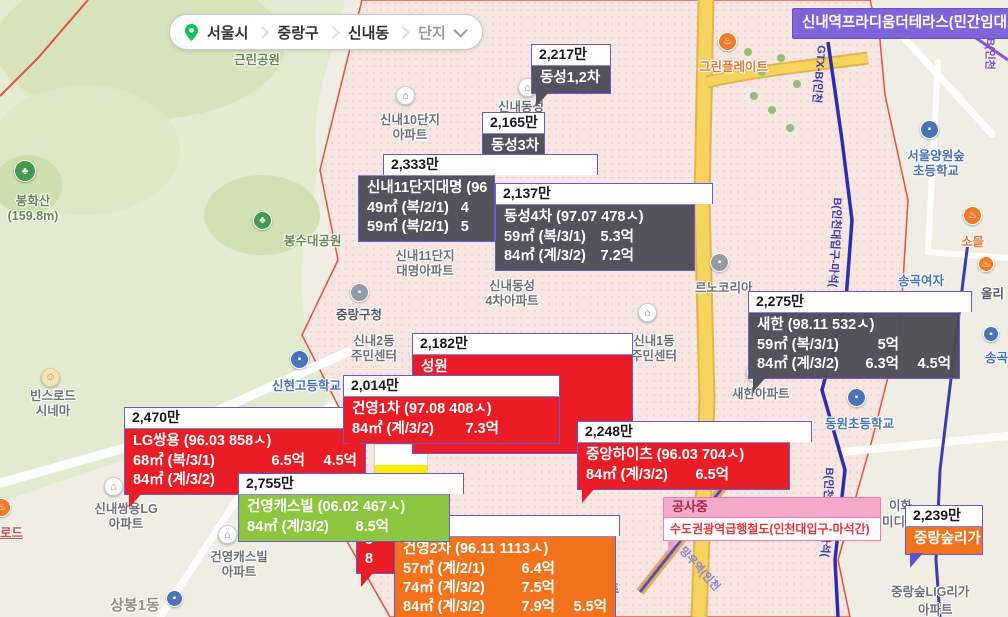 This screenshot has height=617, width=1008. What do you see at coordinates (482, 429) in the screenshot?
I see `price-value: 7.3억` at bounding box center [482, 429].